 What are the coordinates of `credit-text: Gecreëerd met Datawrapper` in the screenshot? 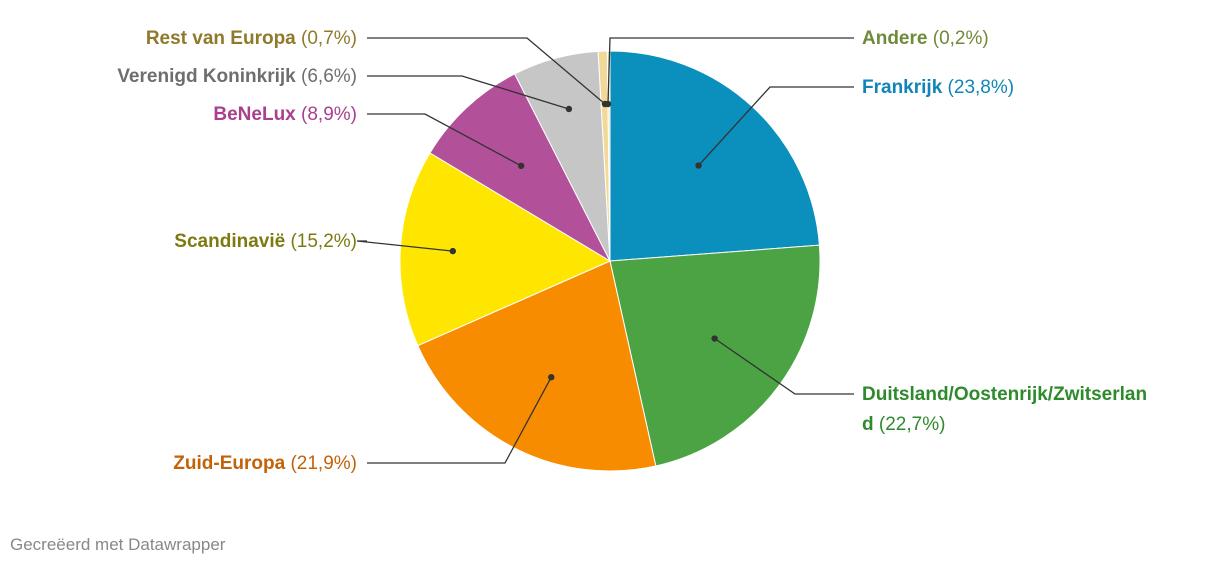 It's located at (118, 544).